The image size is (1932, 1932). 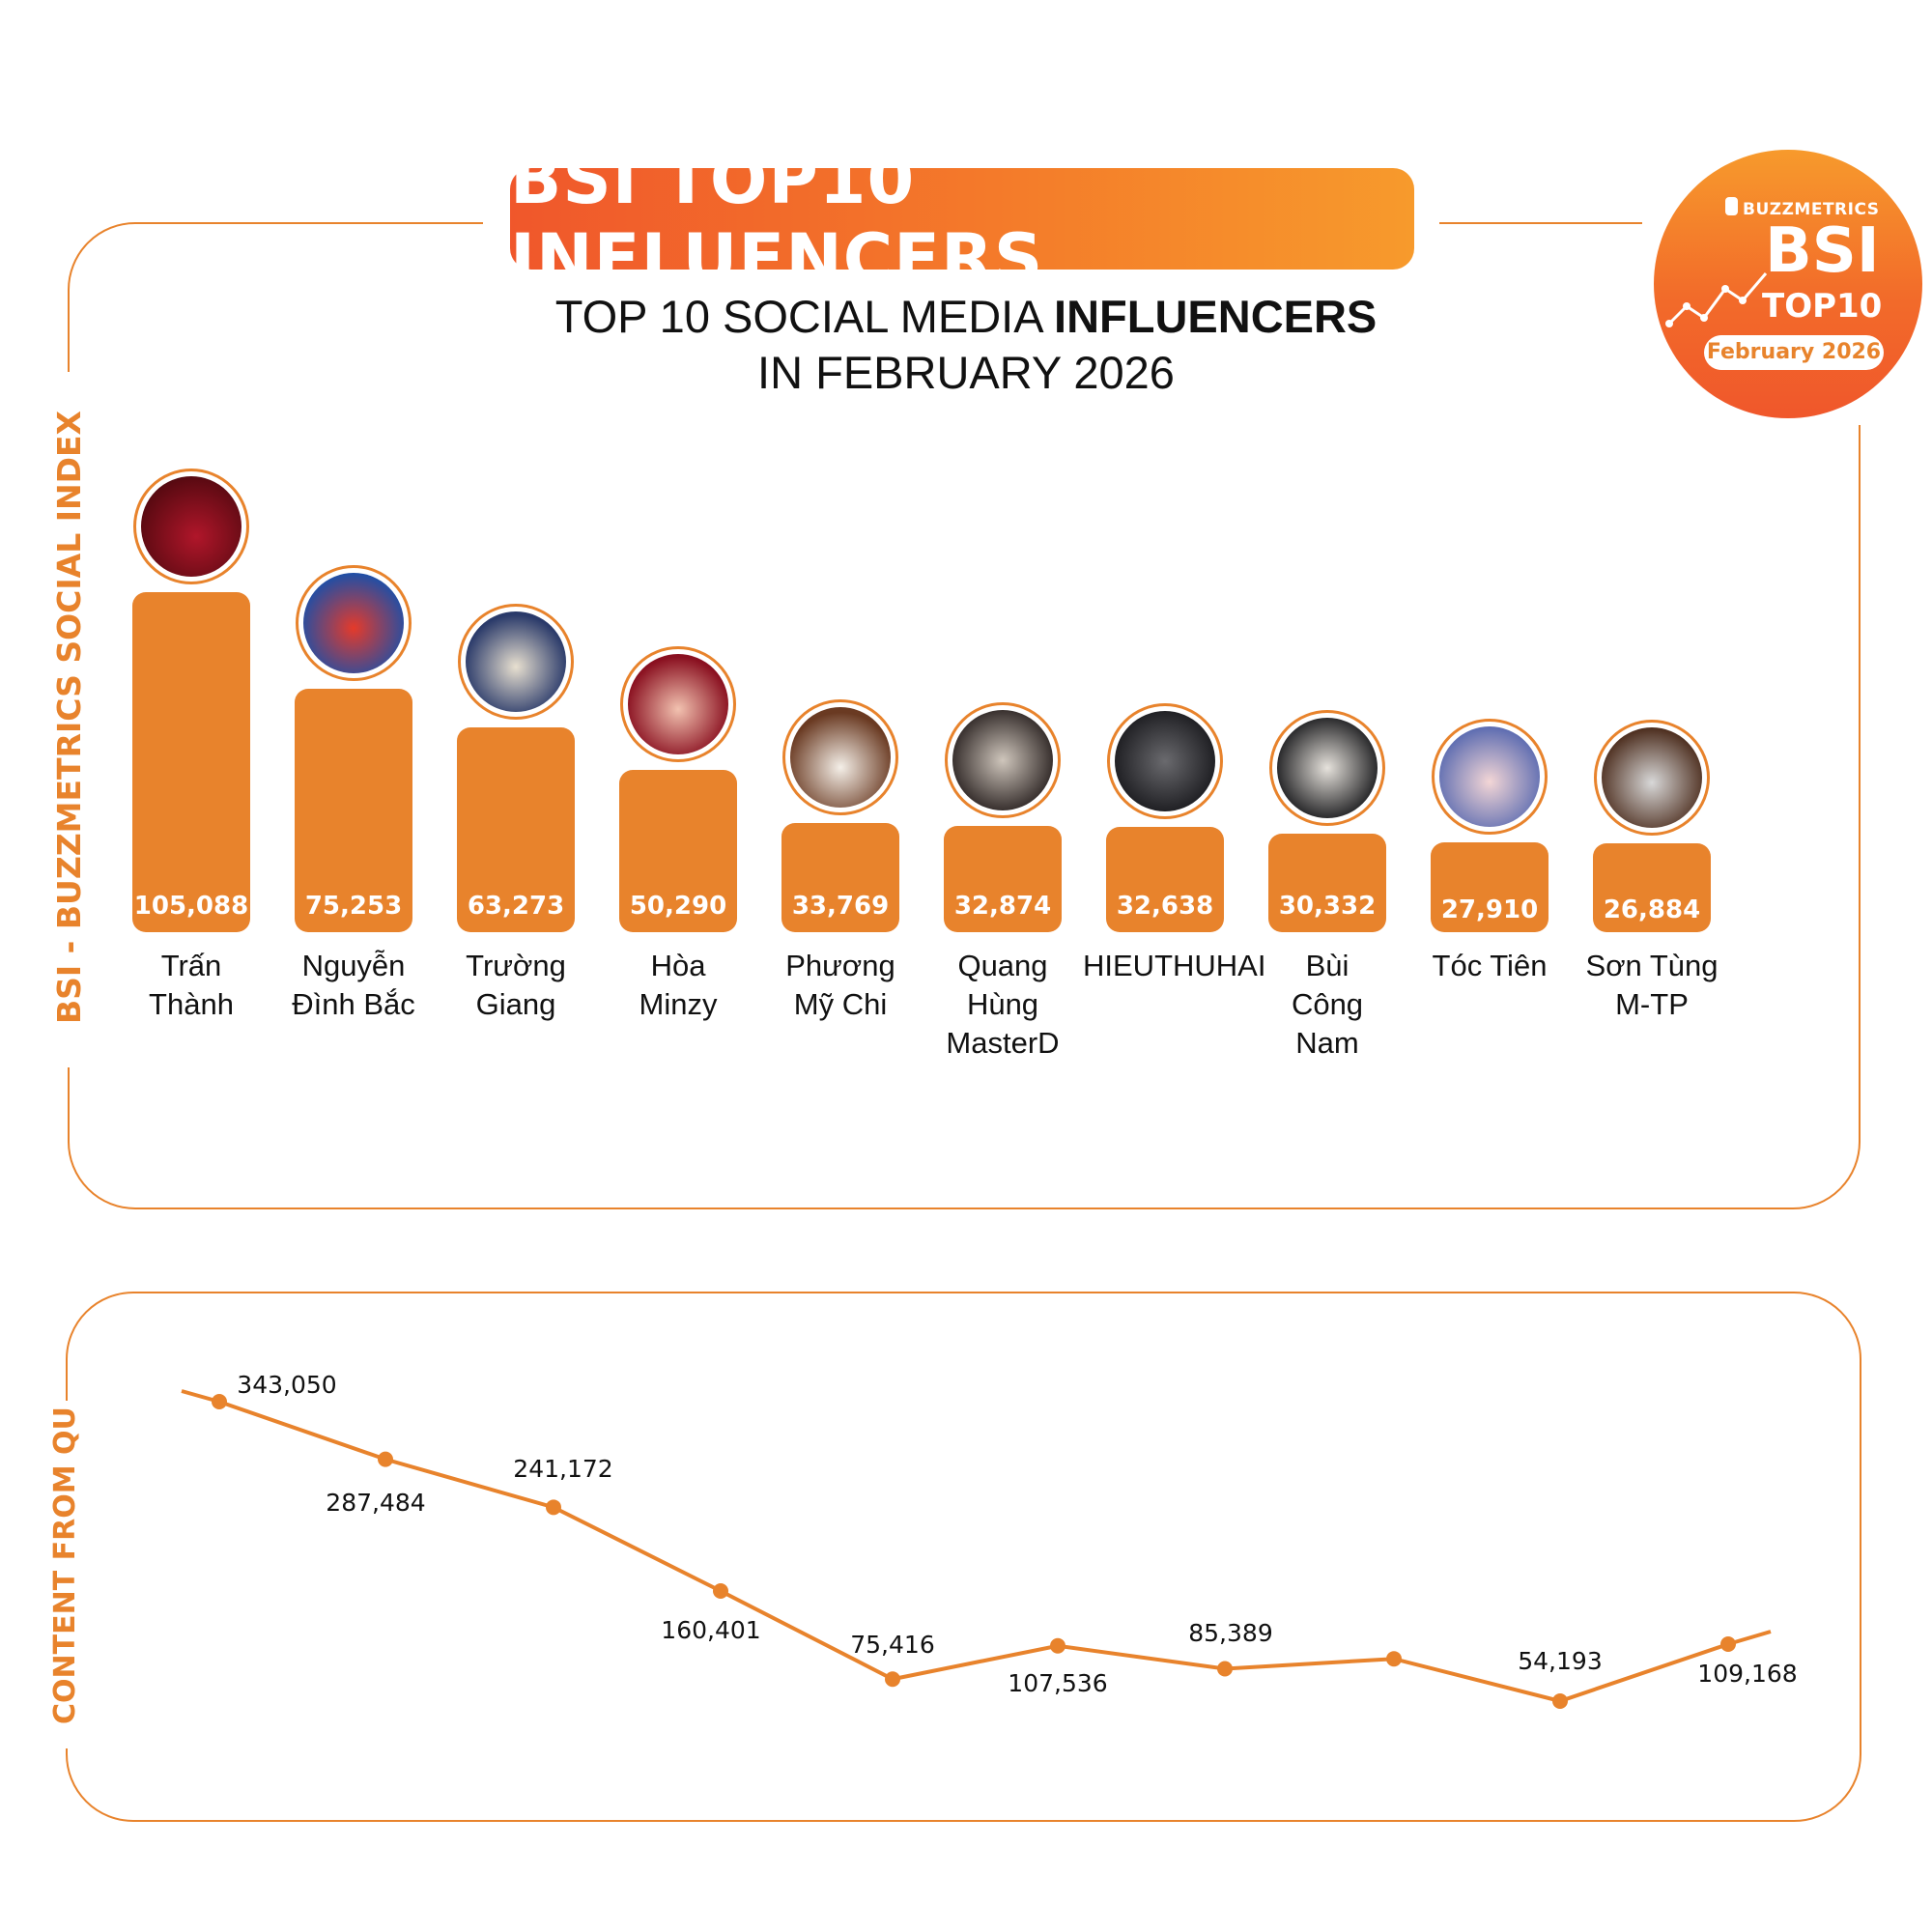 What do you see at coordinates (1327, 1005) in the screenshot?
I see `bar-category-label: Bùi Công Nam` at bounding box center [1327, 1005].